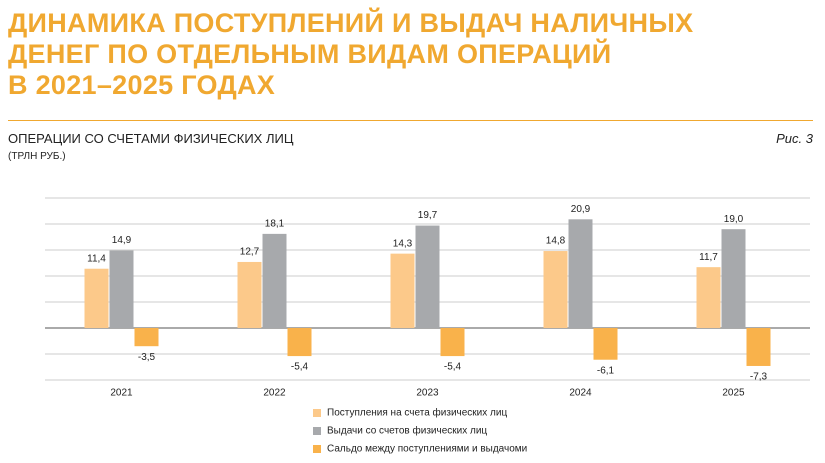 The width and height of the screenshot is (825, 463). I want to click on value-label: -6,1, so click(606, 370).